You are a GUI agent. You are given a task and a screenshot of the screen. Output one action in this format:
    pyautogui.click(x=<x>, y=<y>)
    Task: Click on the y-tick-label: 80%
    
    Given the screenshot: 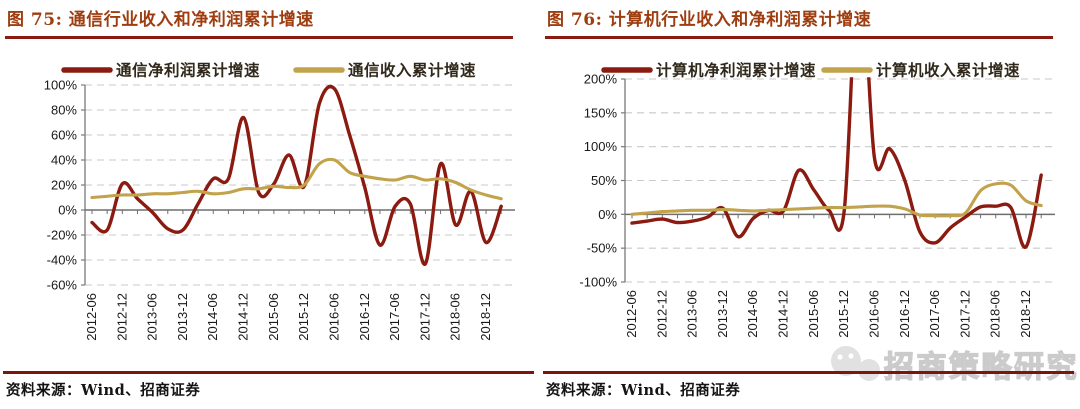 What is the action you would take?
    pyautogui.click(x=64, y=110)
    